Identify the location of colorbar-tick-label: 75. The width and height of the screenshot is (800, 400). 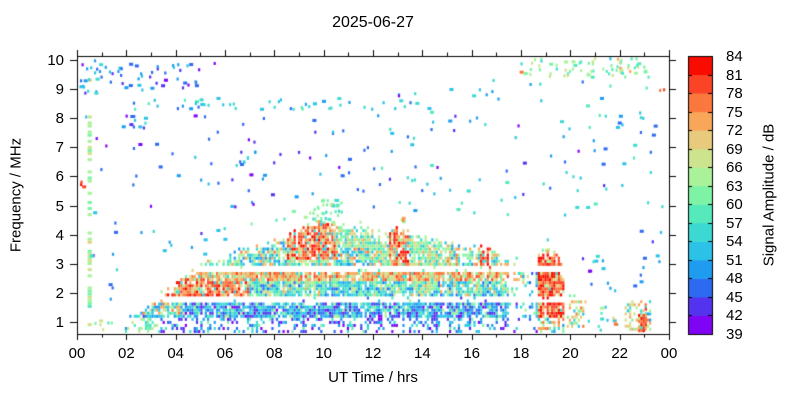
(734, 112).